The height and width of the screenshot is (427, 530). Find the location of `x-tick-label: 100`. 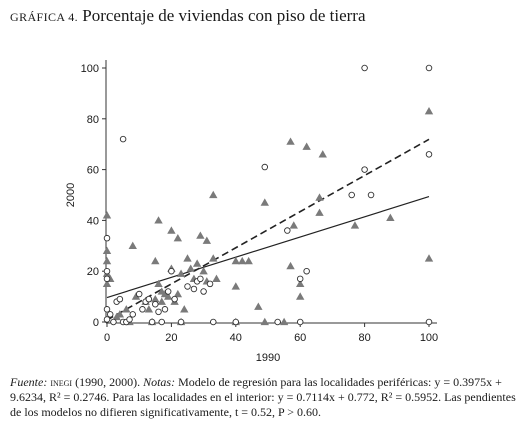

x-tick-label: 100 is located at coordinates (429, 338).